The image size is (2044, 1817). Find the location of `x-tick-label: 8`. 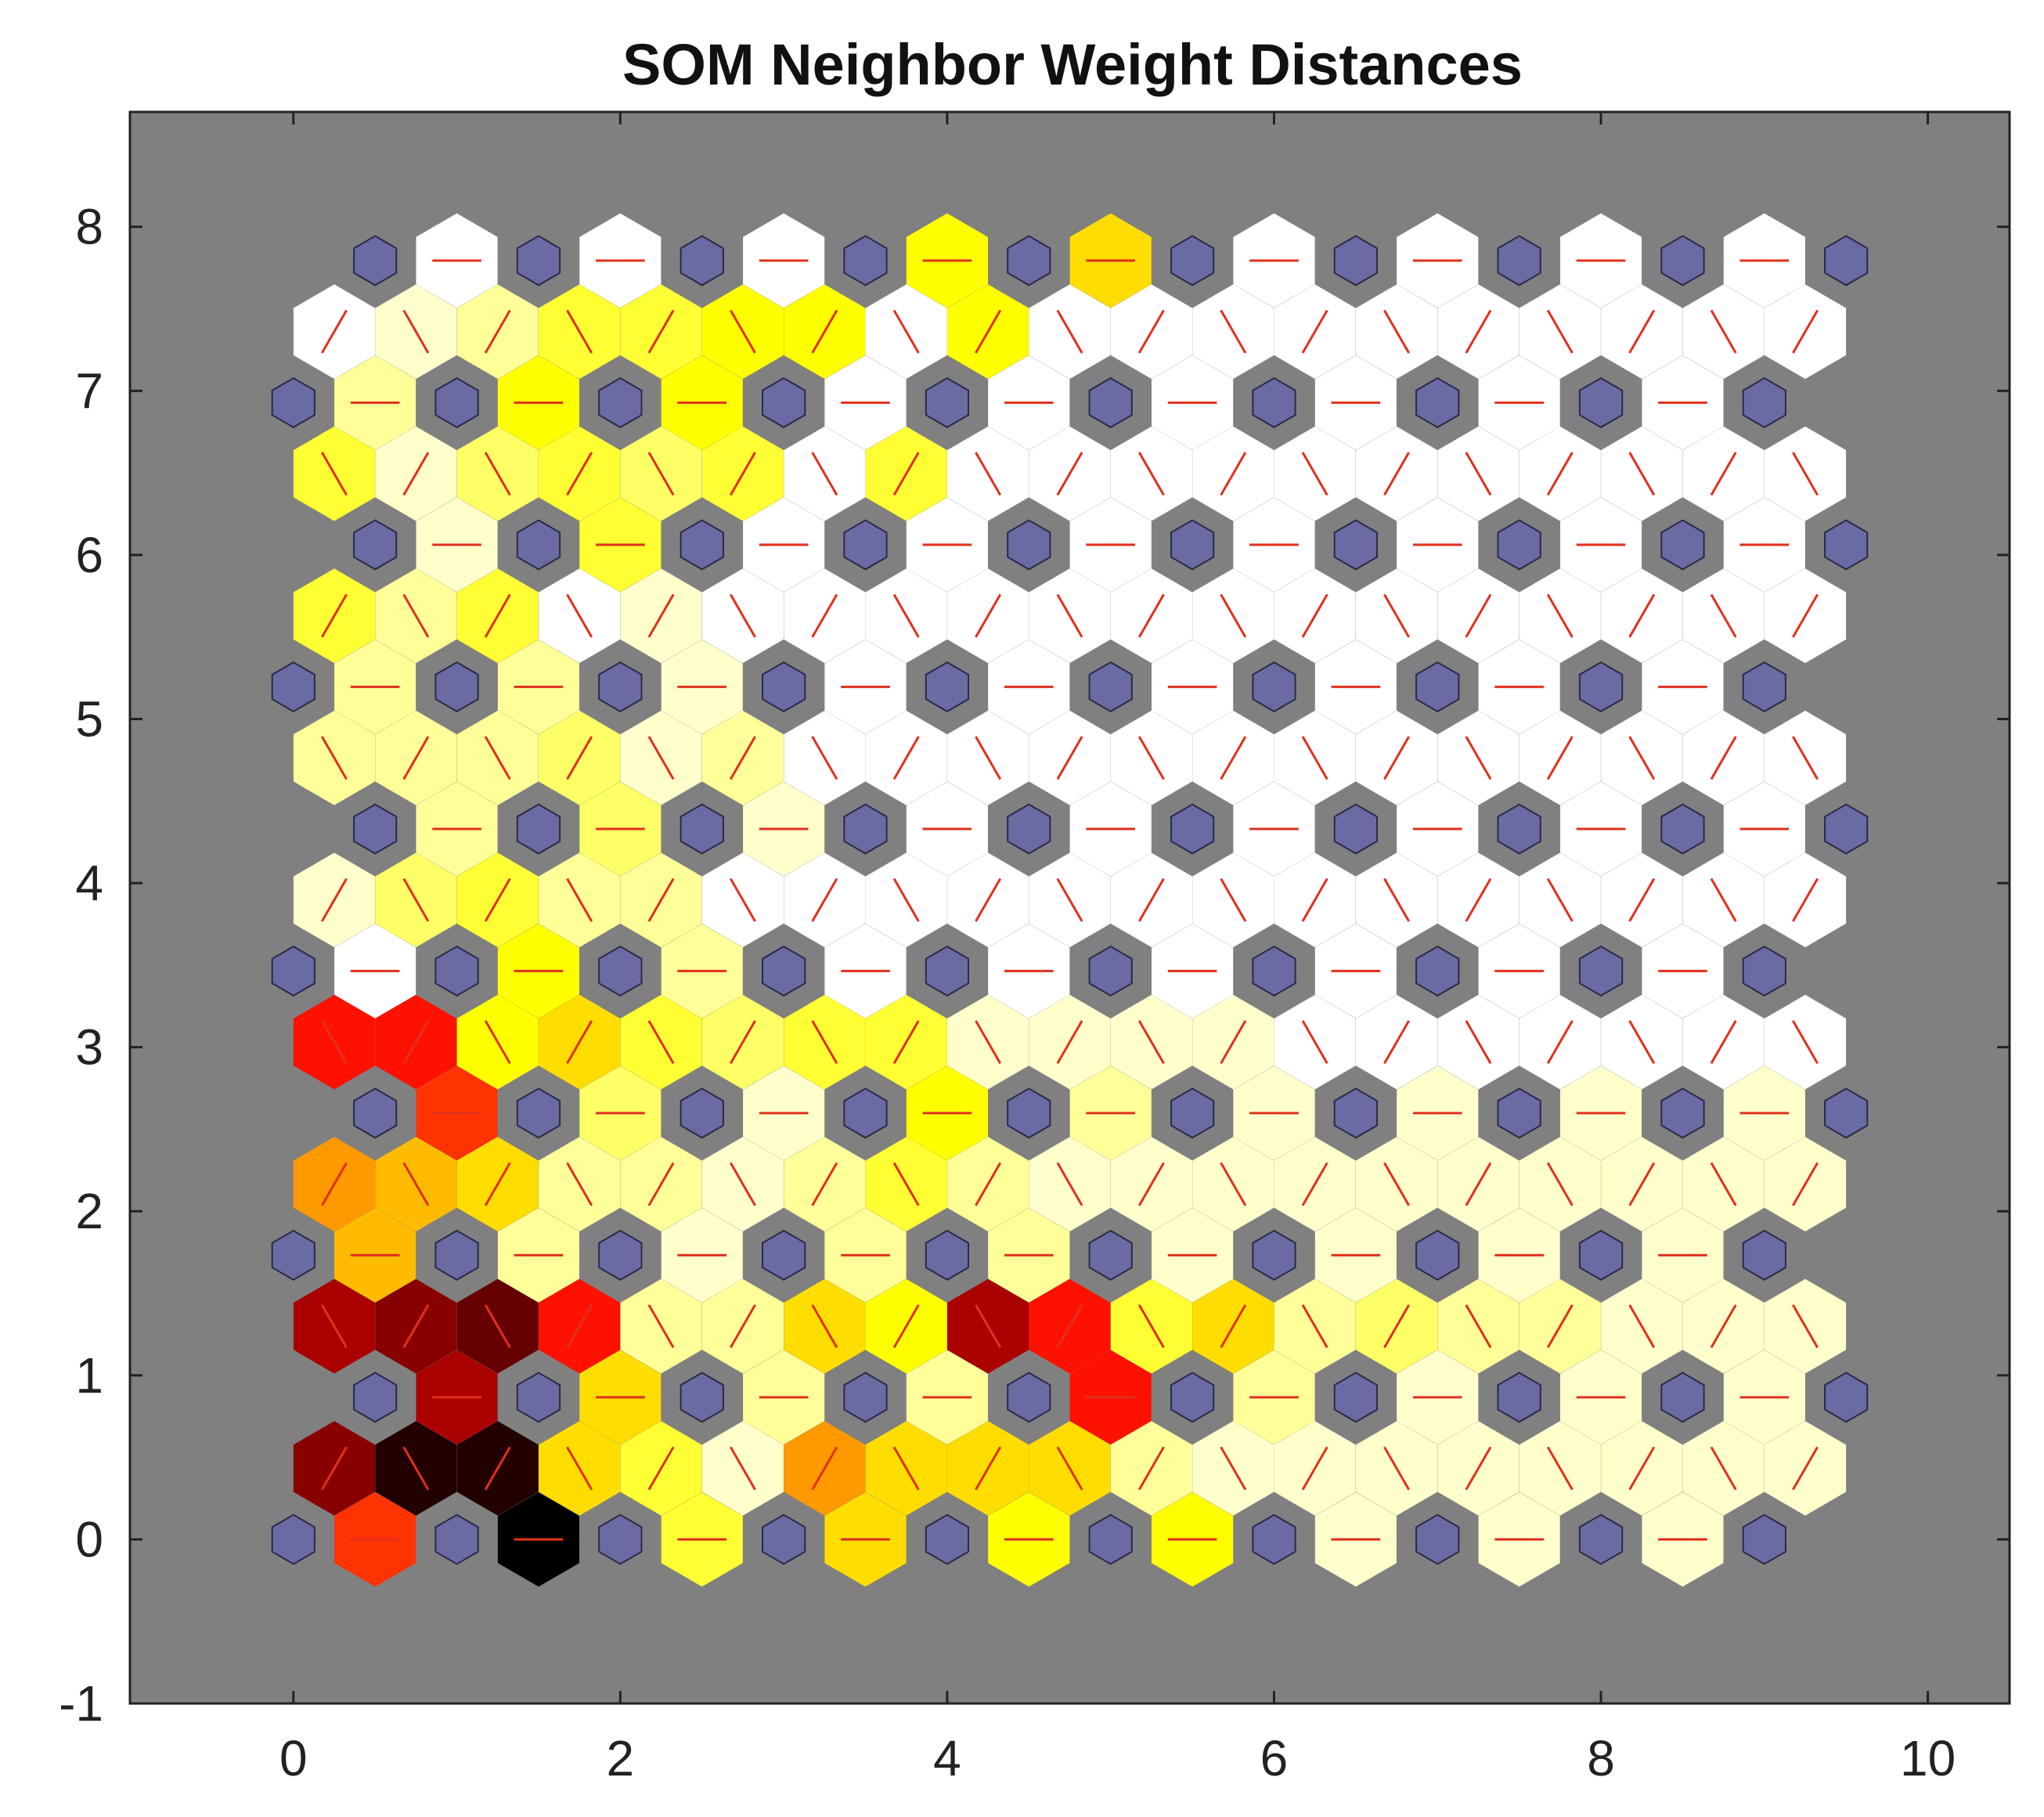

x-tick-label: 8 is located at coordinates (1601, 1758).